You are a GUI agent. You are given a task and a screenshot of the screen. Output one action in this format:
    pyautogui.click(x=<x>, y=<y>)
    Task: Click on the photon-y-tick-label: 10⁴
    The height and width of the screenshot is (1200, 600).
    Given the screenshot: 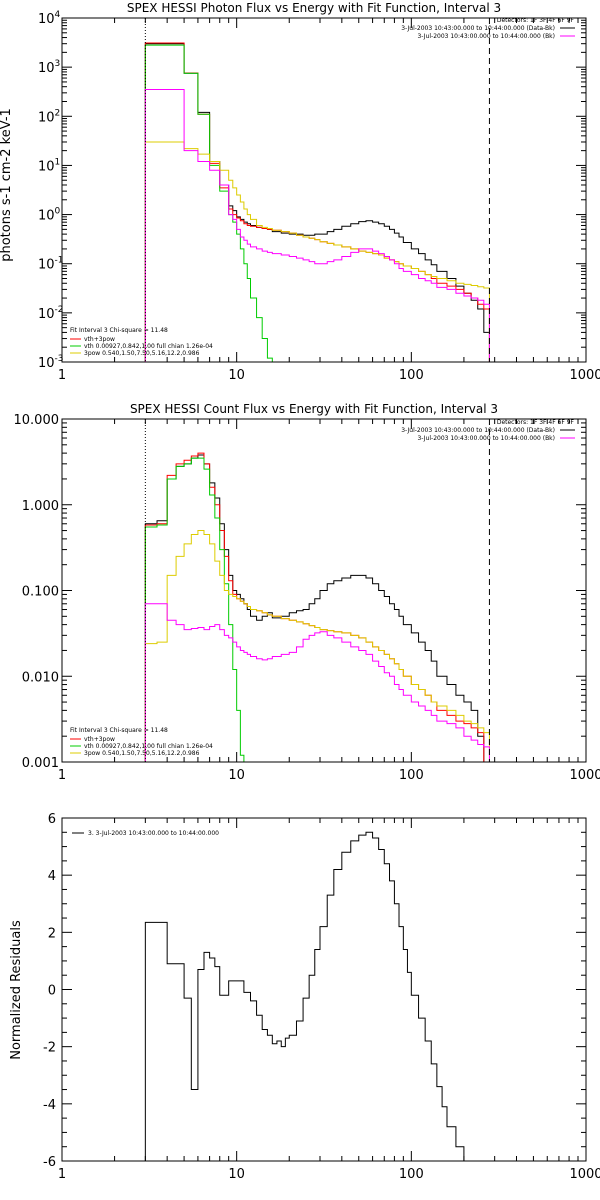 What is the action you would take?
    pyautogui.click(x=49, y=18)
    